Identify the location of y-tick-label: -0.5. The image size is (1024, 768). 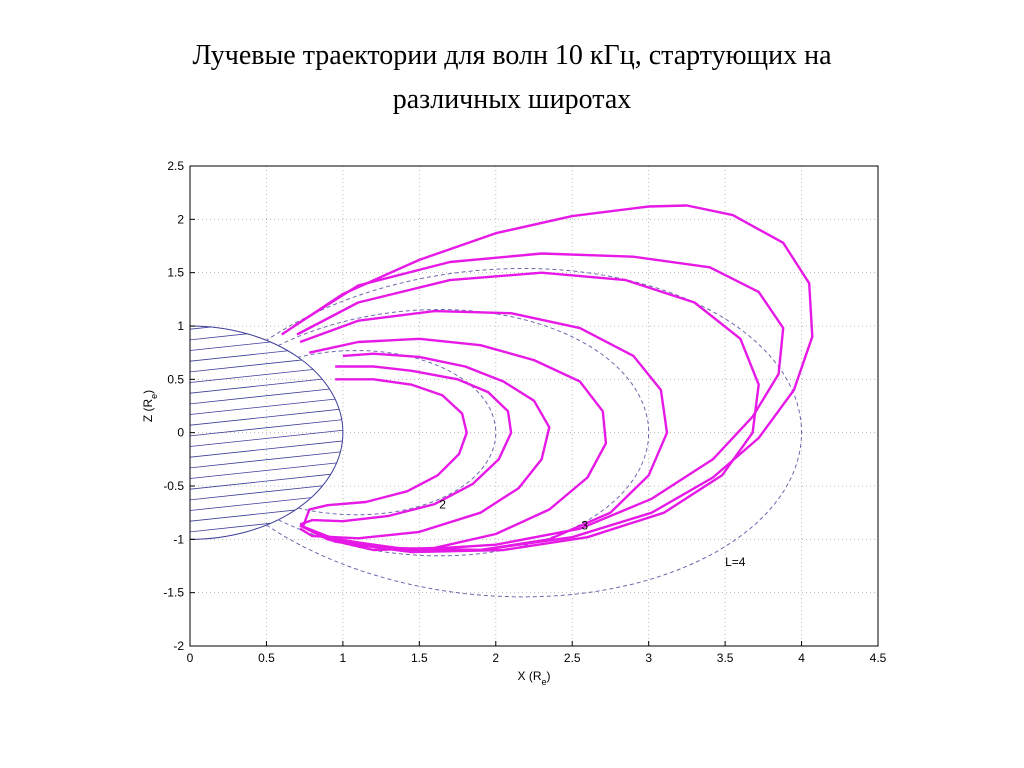
(173, 486).